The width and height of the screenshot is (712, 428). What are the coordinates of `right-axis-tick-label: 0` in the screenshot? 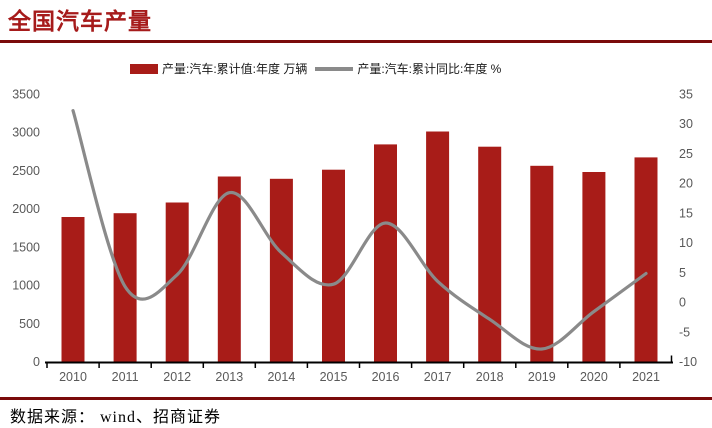 It's located at (682, 303).